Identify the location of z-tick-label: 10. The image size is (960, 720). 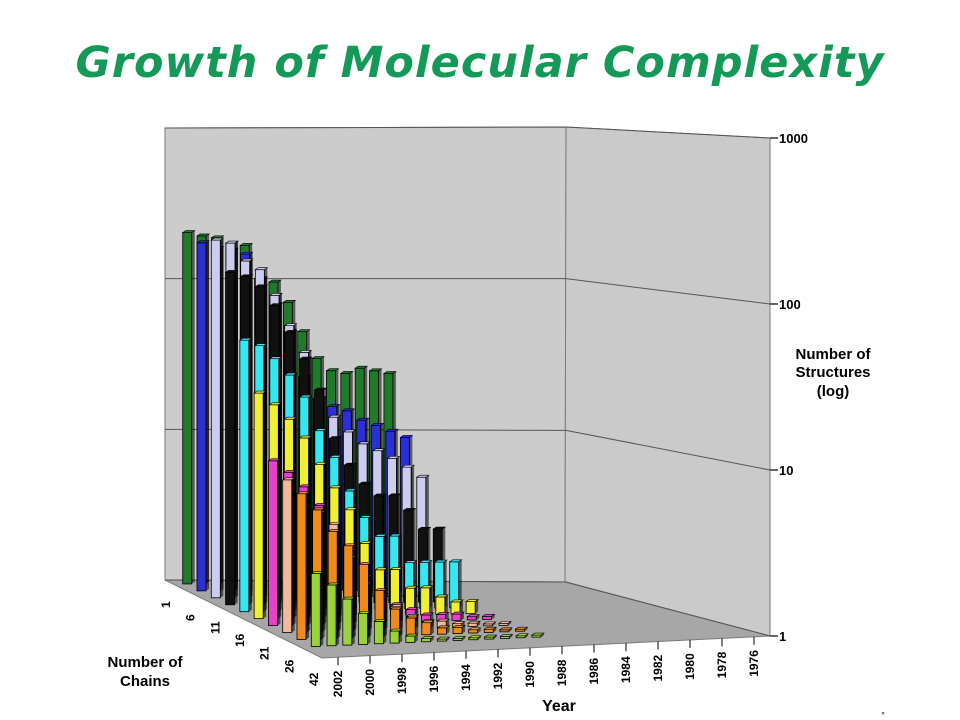
(786, 470).